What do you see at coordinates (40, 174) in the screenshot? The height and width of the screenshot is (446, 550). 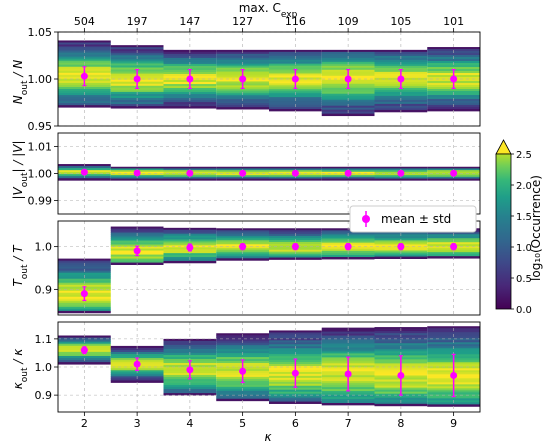 I see `y-tick-label: 1.00` at bounding box center [40, 174].